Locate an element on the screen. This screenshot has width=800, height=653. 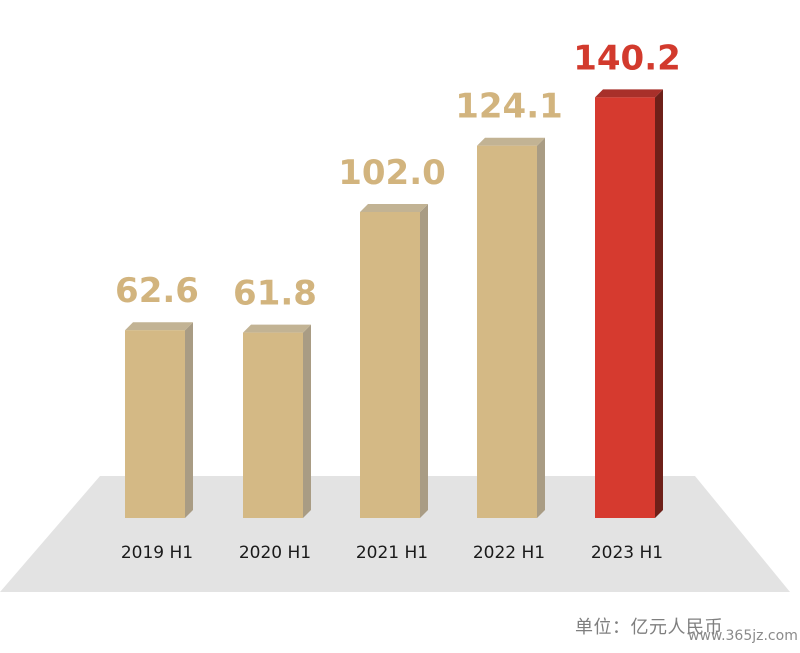
bar-2022-h1 is located at coordinates (511, 327).